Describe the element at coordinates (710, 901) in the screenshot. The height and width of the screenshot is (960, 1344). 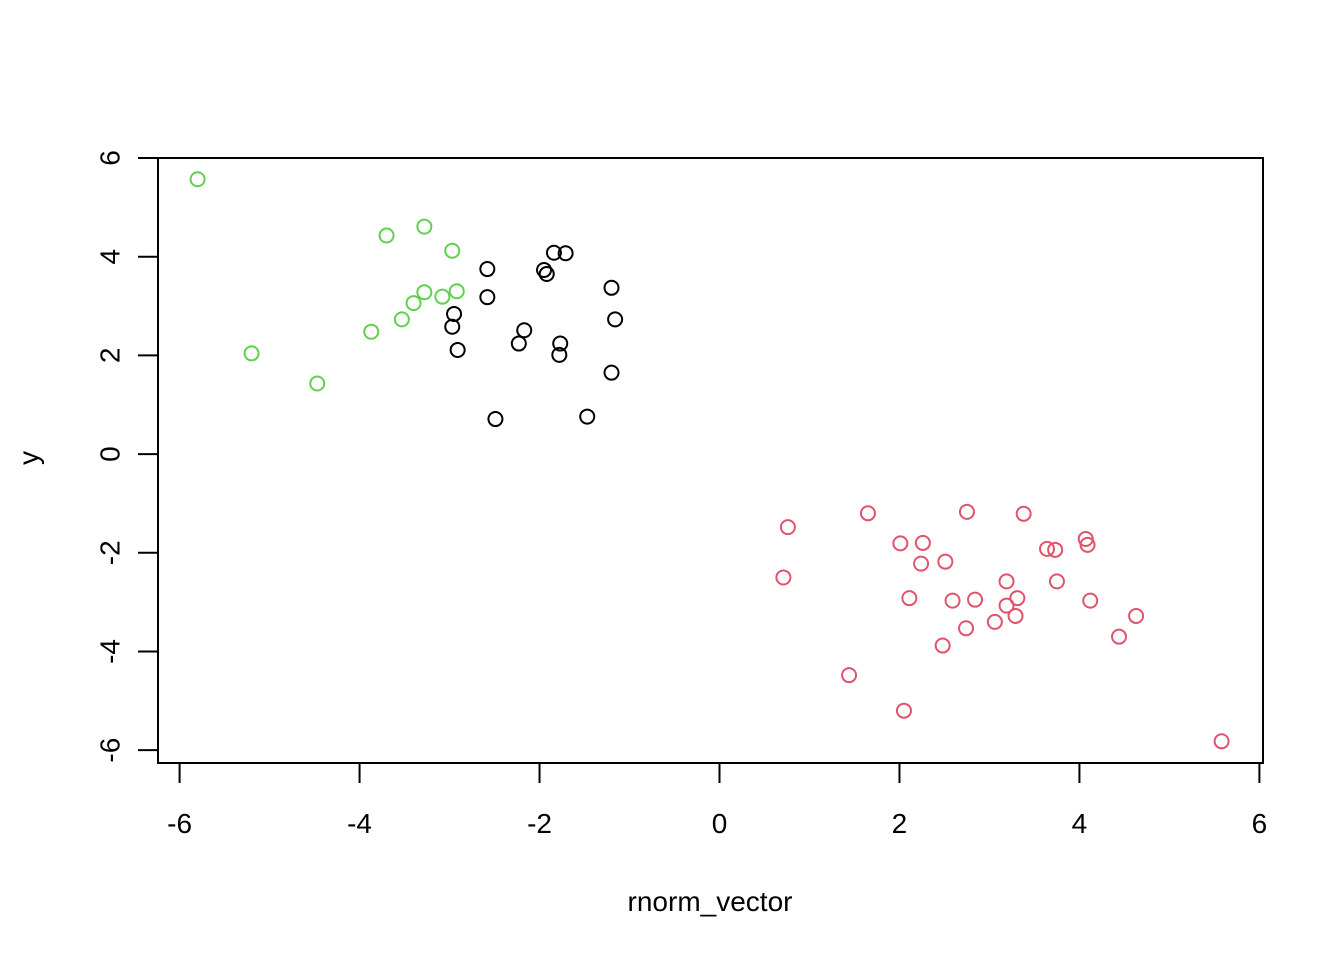
I see `x-axis-label: rnorm_vector` at that location.